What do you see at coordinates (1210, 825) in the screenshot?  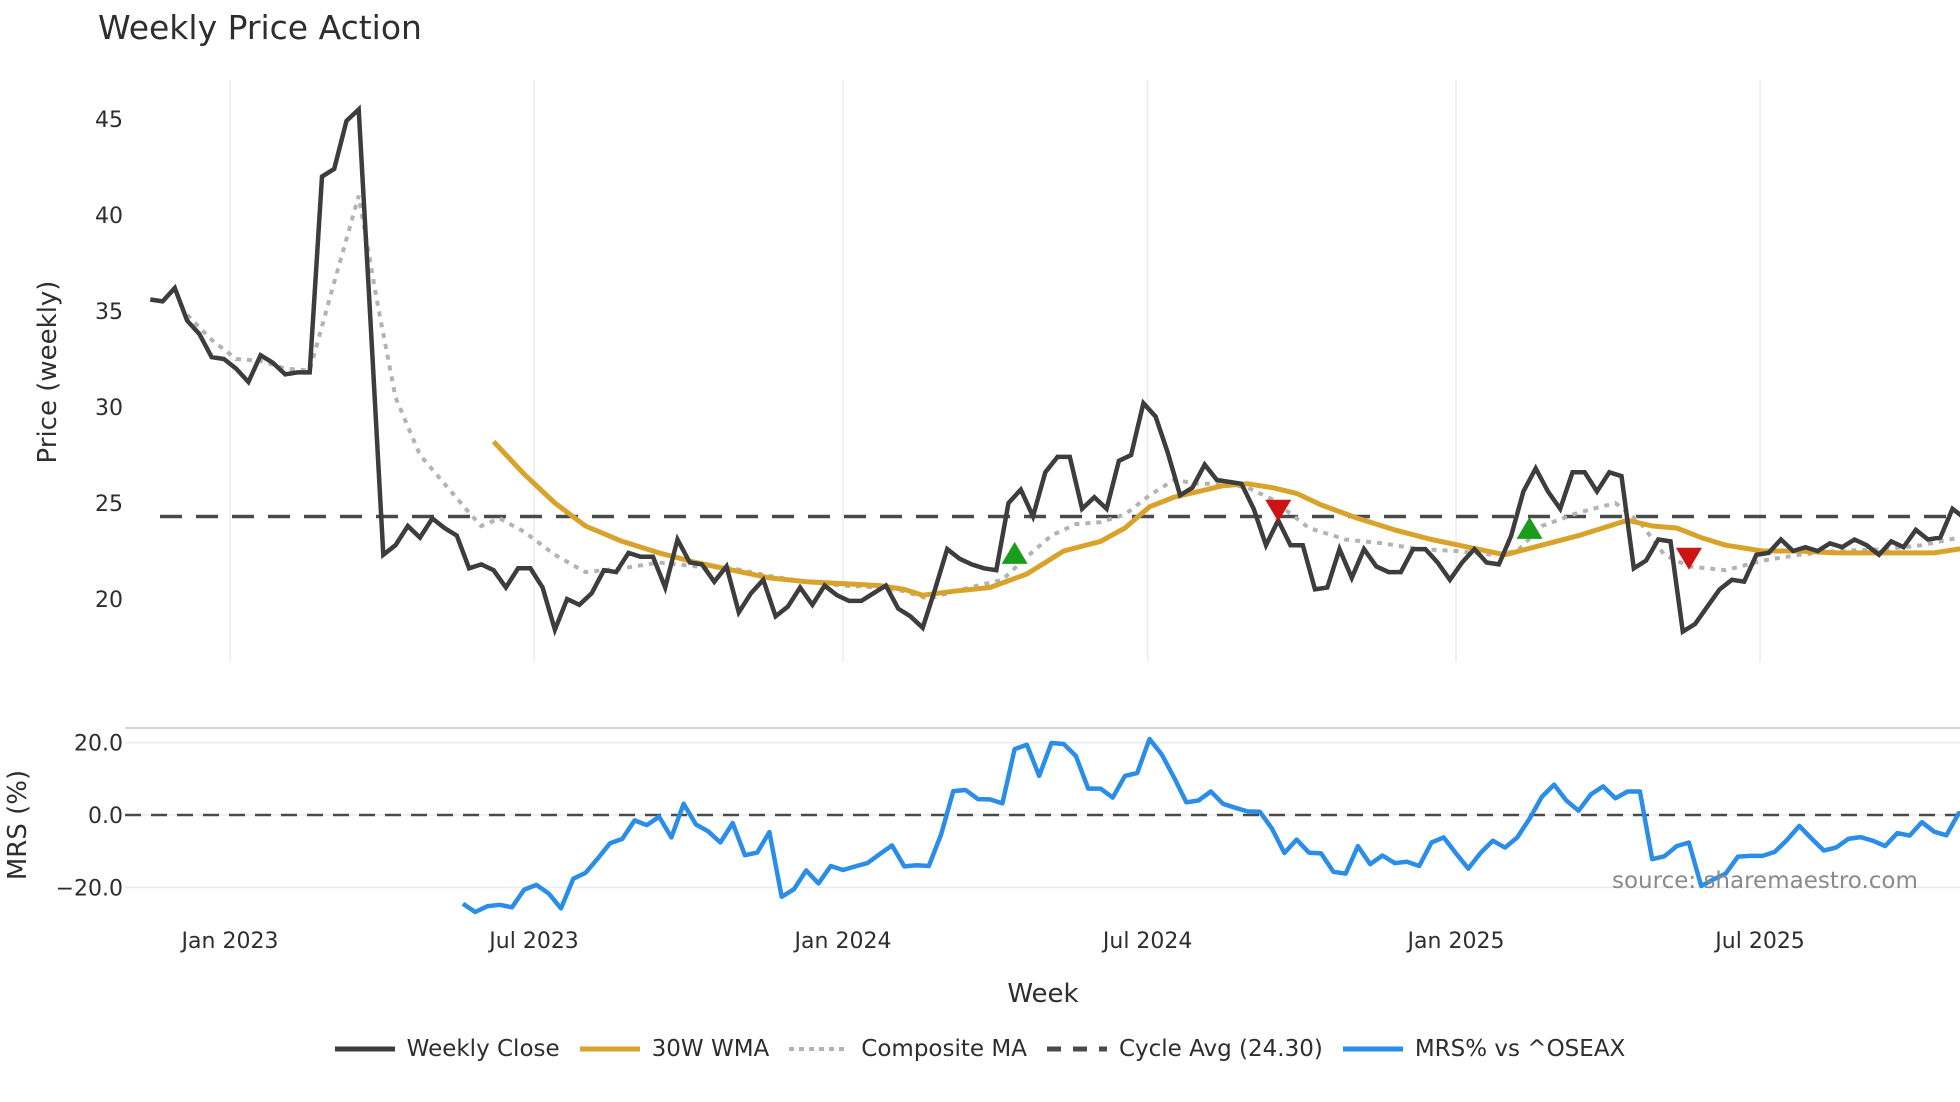 I see `mrs-line` at bounding box center [1210, 825].